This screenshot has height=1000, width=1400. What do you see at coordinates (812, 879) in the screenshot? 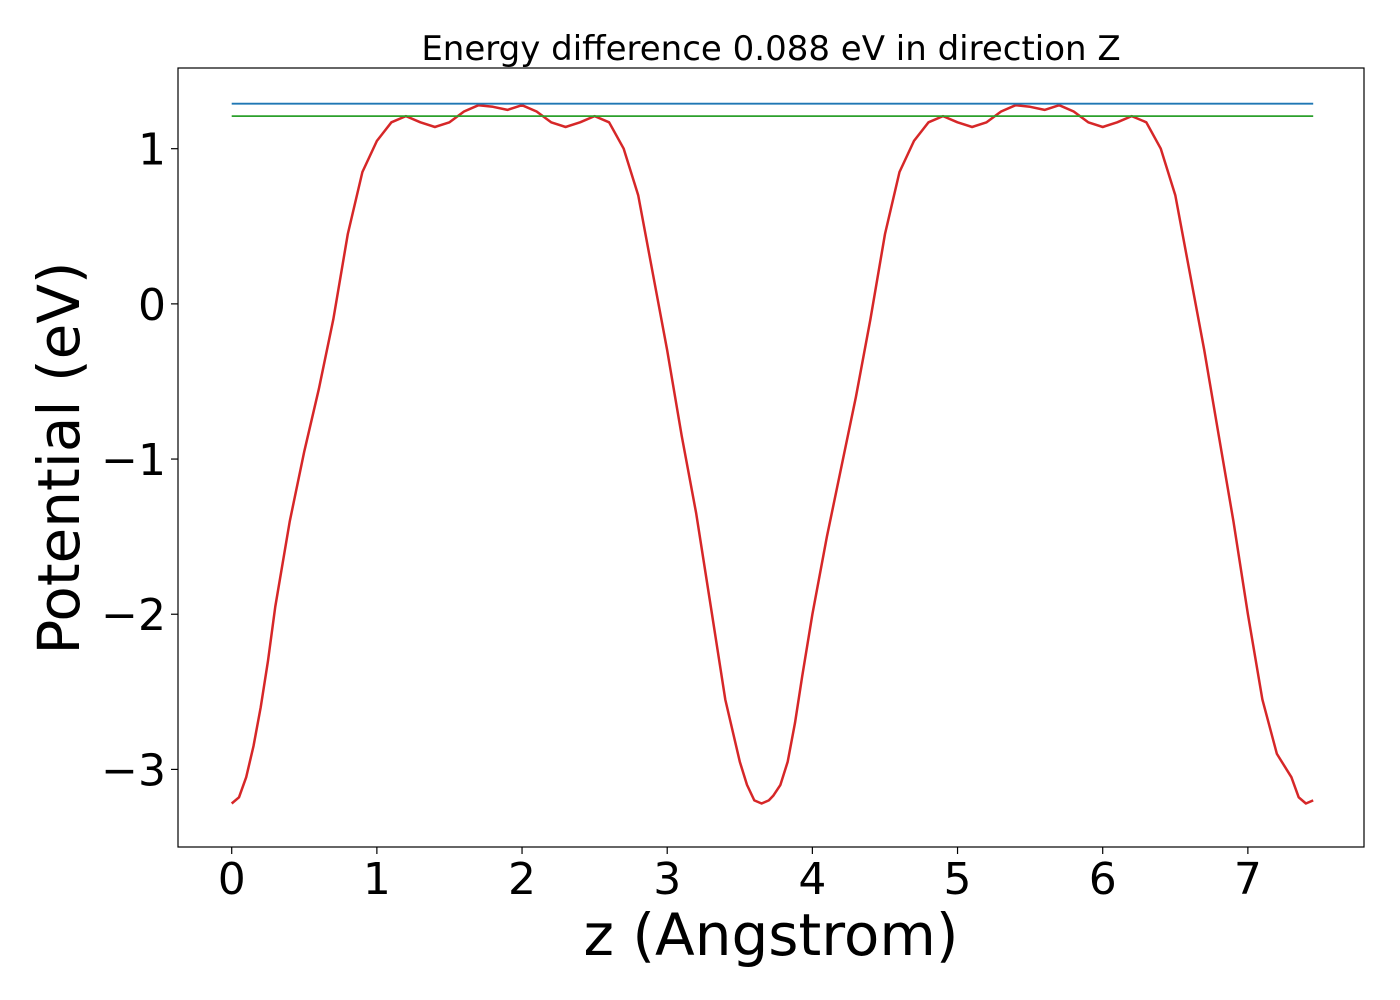
I see `x-tick-label: 4` at bounding box center [812, 879].